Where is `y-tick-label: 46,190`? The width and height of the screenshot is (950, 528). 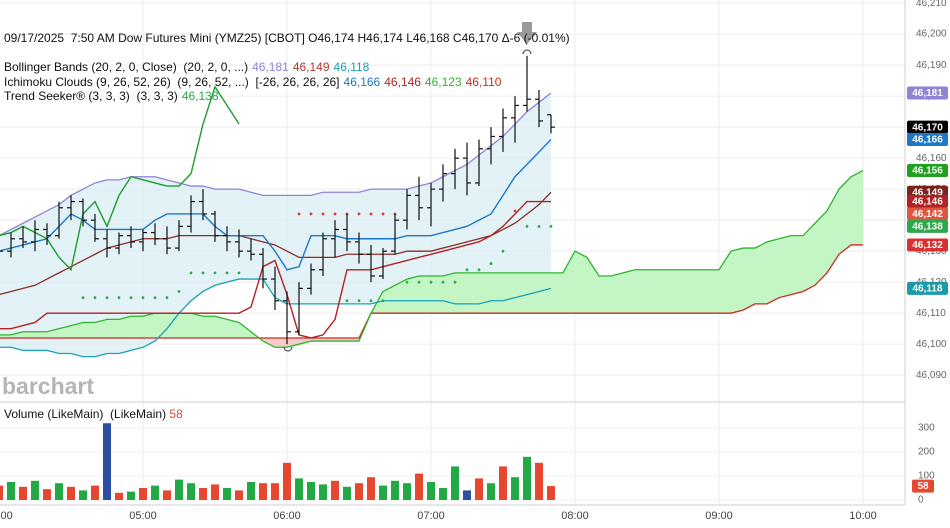 y-tick-label: 46,190 is located at coordinates (931, 65).